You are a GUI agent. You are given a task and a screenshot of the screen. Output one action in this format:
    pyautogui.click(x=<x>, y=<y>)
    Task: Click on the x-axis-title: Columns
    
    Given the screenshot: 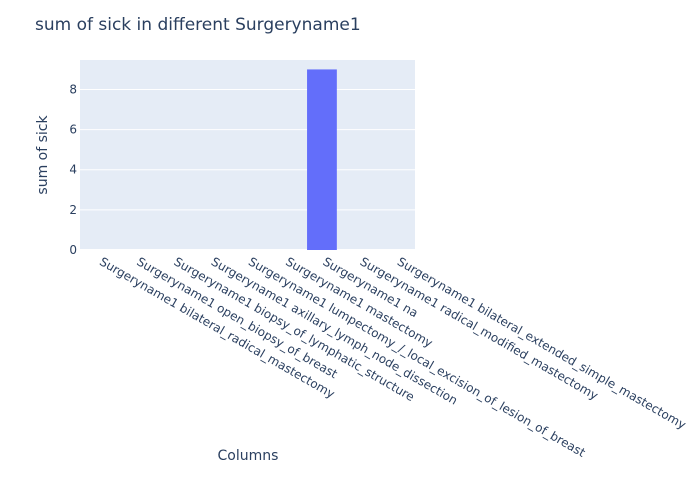 What is the action you would take?
    pyautogui.click(x=248, y=456)
    